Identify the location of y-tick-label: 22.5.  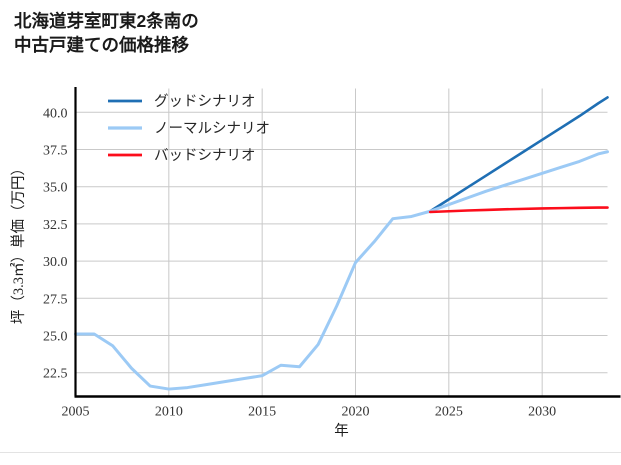
(55, 374).